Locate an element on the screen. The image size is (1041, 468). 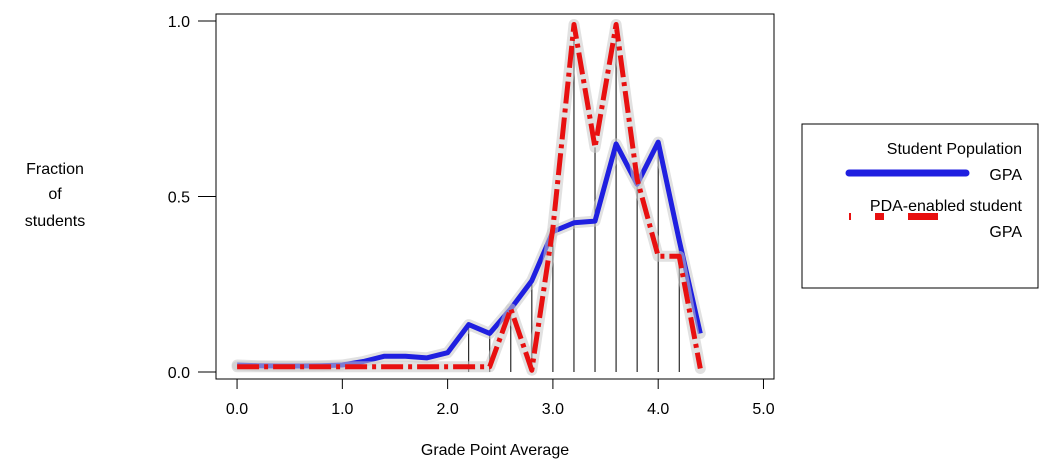
x-tick-label: 5.0 is located at coordinates (763, 409).